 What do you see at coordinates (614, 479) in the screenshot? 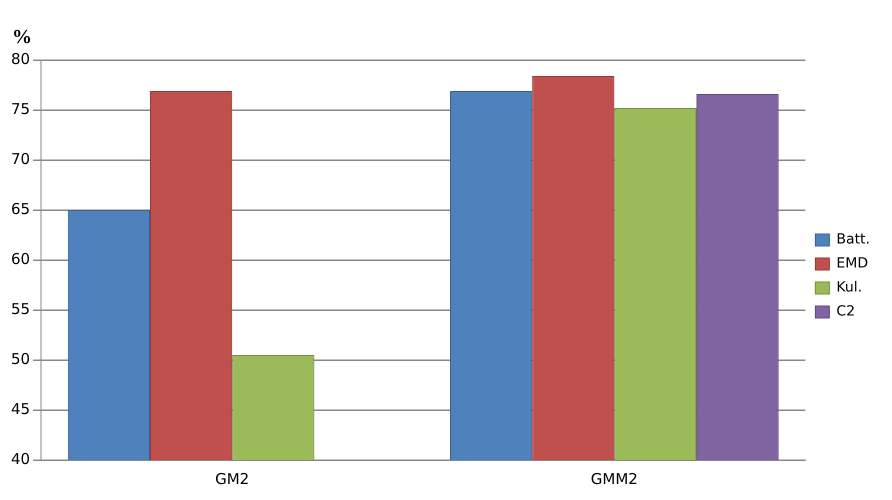
I see `x-tick-label: GMM2` at bounding box center [614, 479].